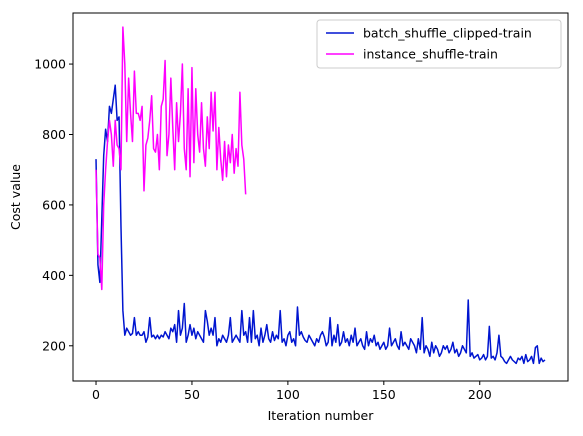 This screenshot has height=436, width=583. I want to click on x-tick-label: 100, so click(288, 394).